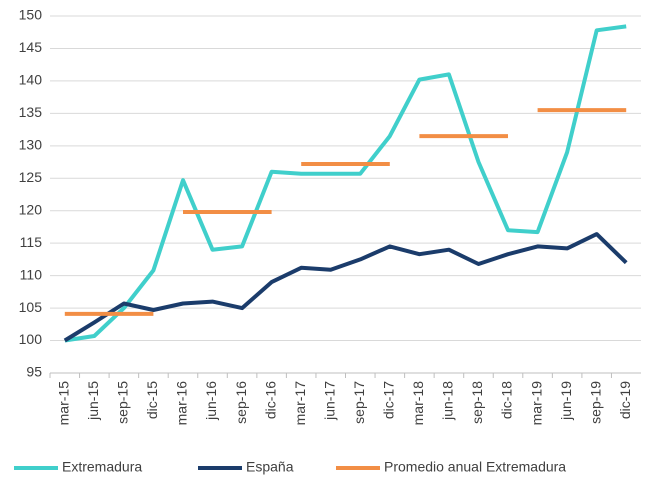 This screenshot has width=646, height=488. Describe the element at coordinates (31, 177) in the screenshot. I see `y-tick-label: 125` at that location.